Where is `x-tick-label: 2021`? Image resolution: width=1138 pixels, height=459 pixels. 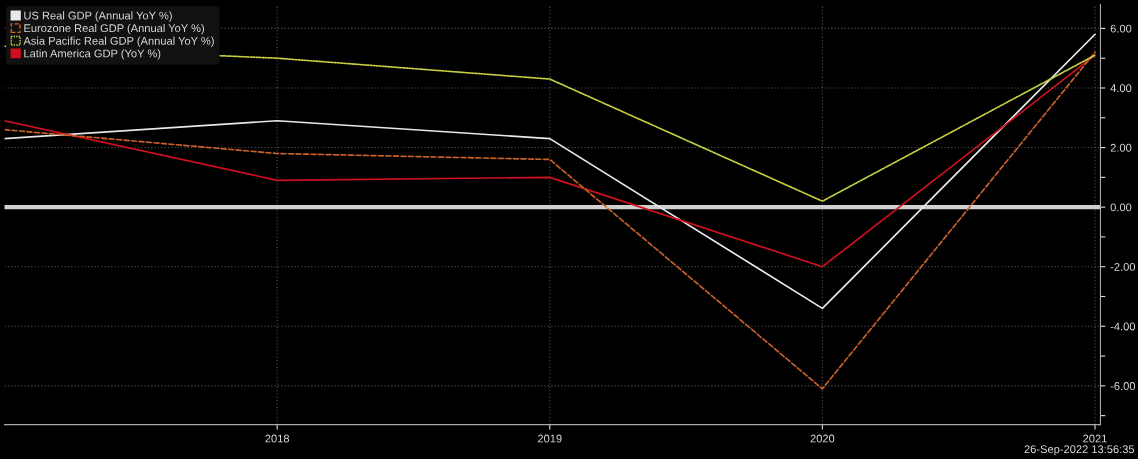 x-tick-label: 2021 is located at coordinates (1095, 438).